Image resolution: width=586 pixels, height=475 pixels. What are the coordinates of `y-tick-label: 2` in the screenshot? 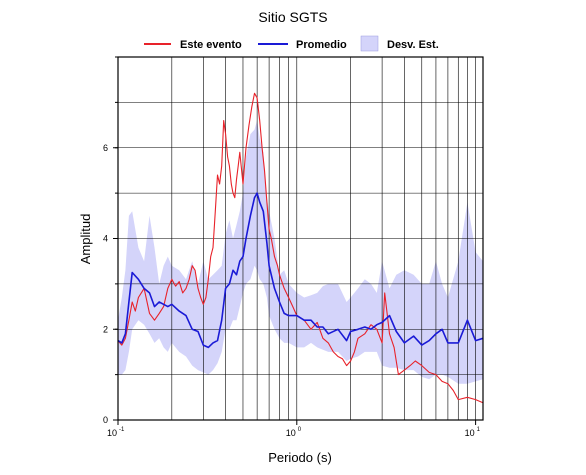 It's located at (105, 329).